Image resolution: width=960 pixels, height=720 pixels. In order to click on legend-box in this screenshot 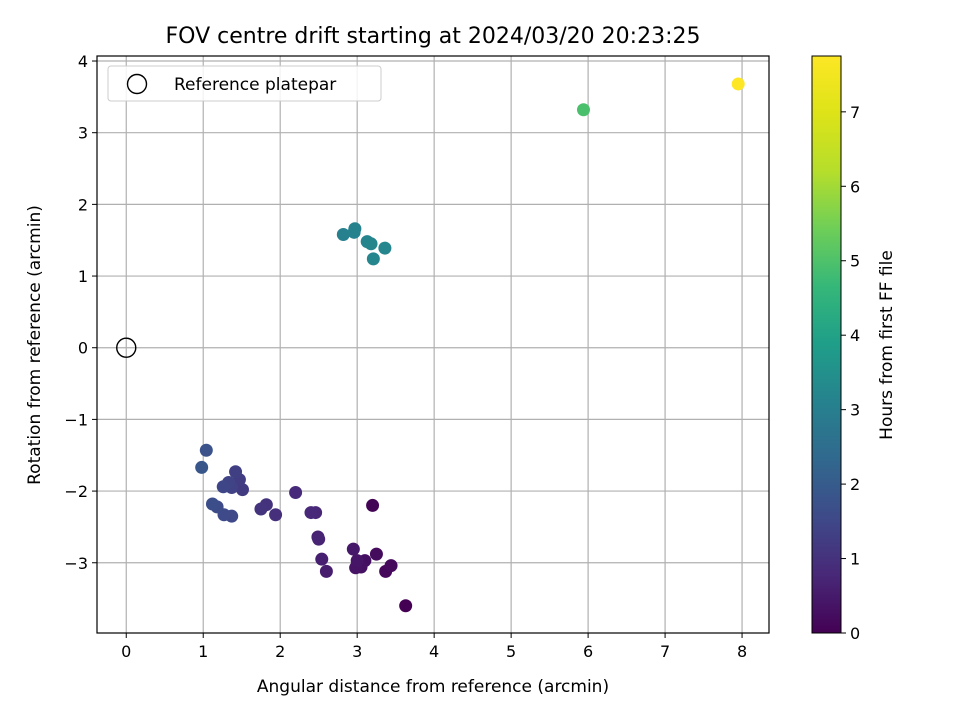, I will do `click(244, 83)`.